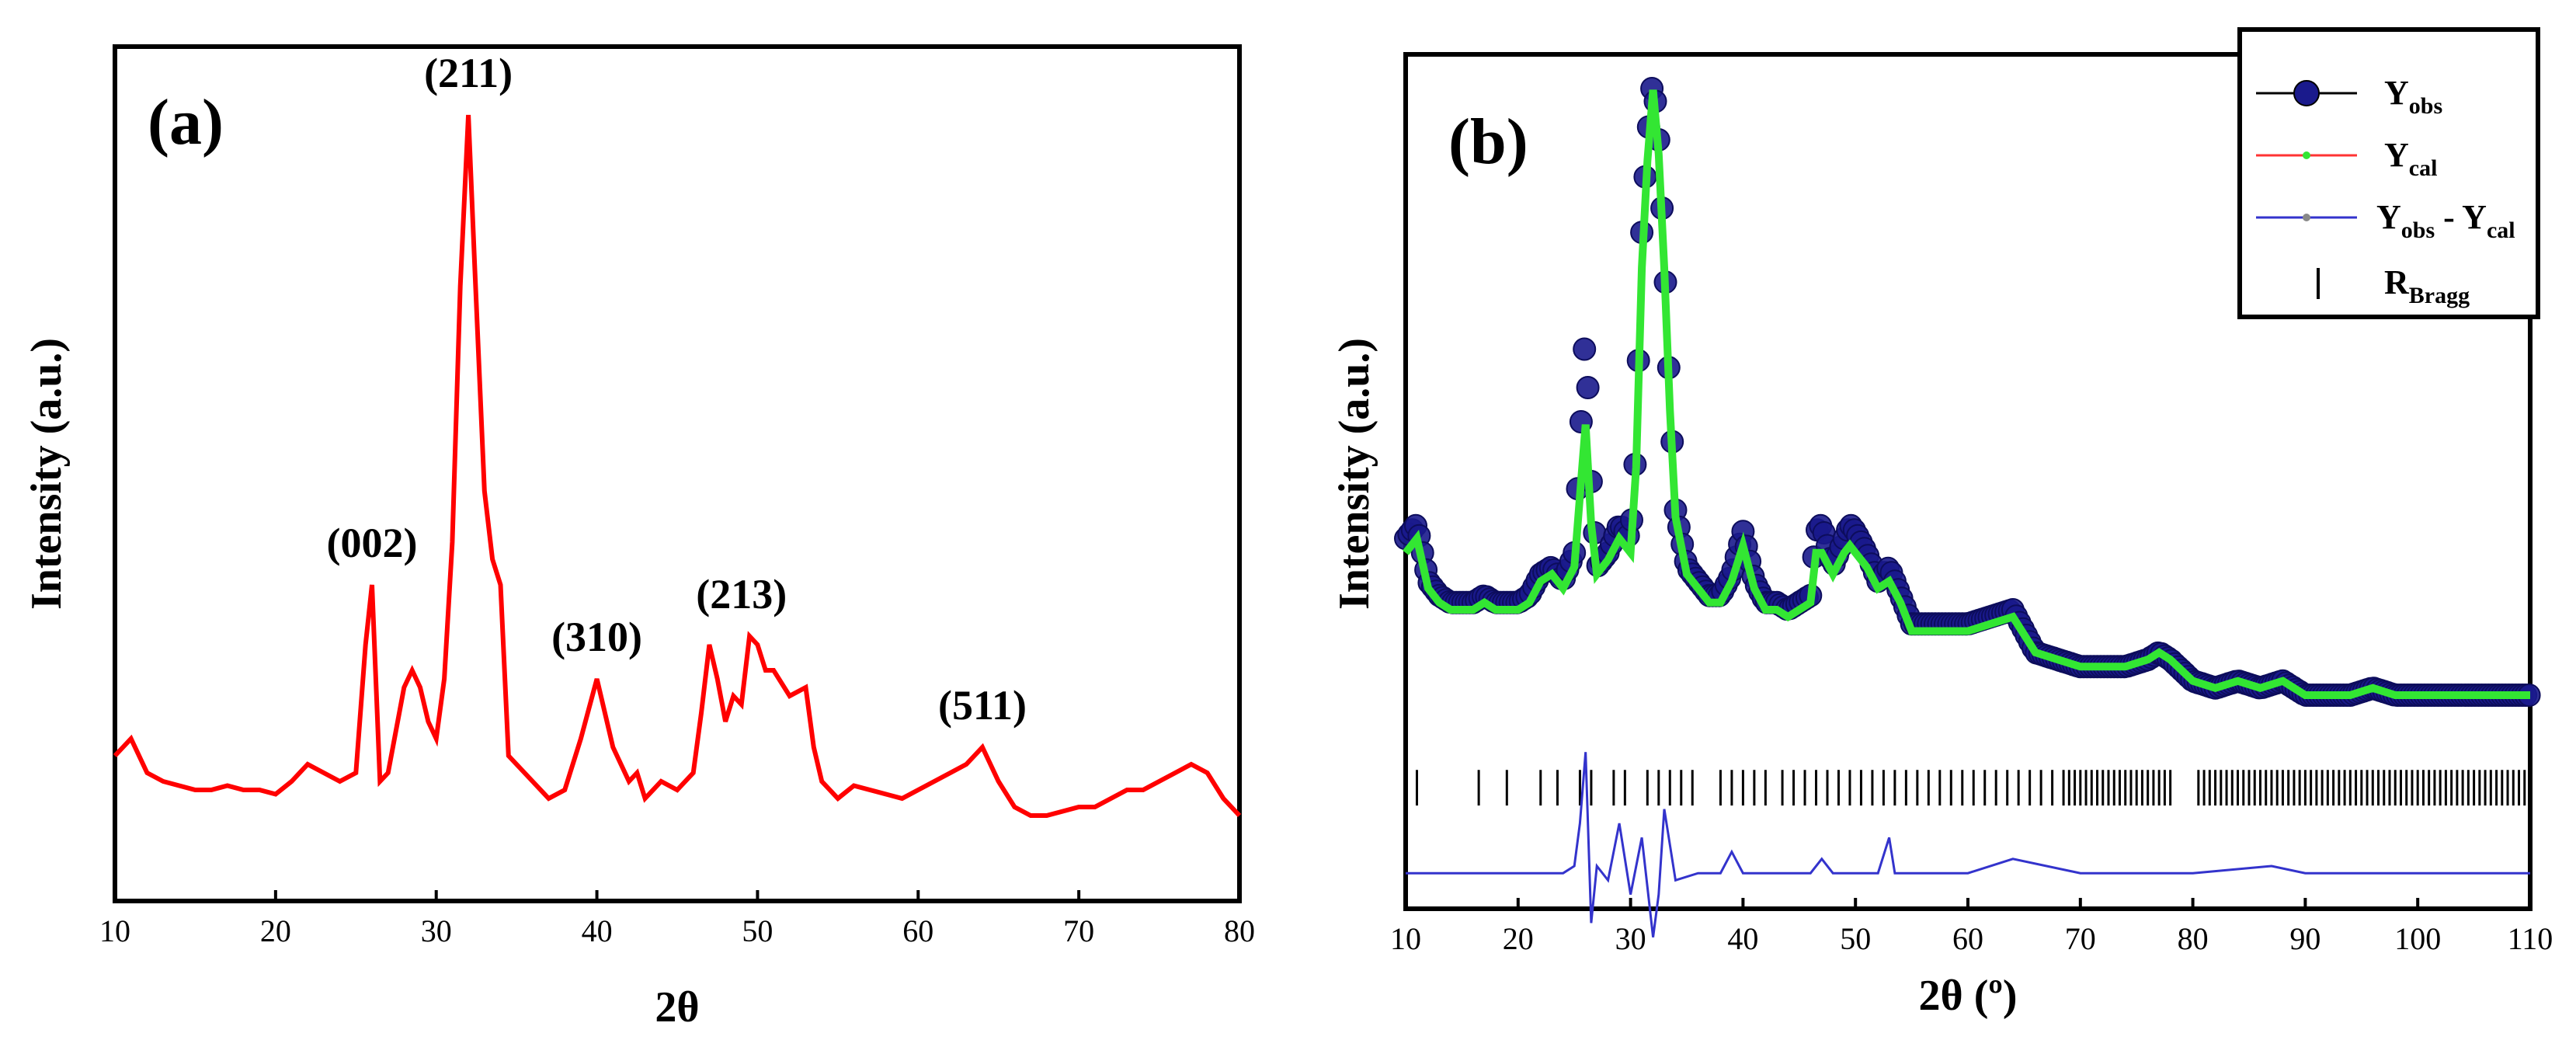 This screenshot has height=1061, width=2576. I want to click on panel-a-peak-label: (213), so click(741, 594).